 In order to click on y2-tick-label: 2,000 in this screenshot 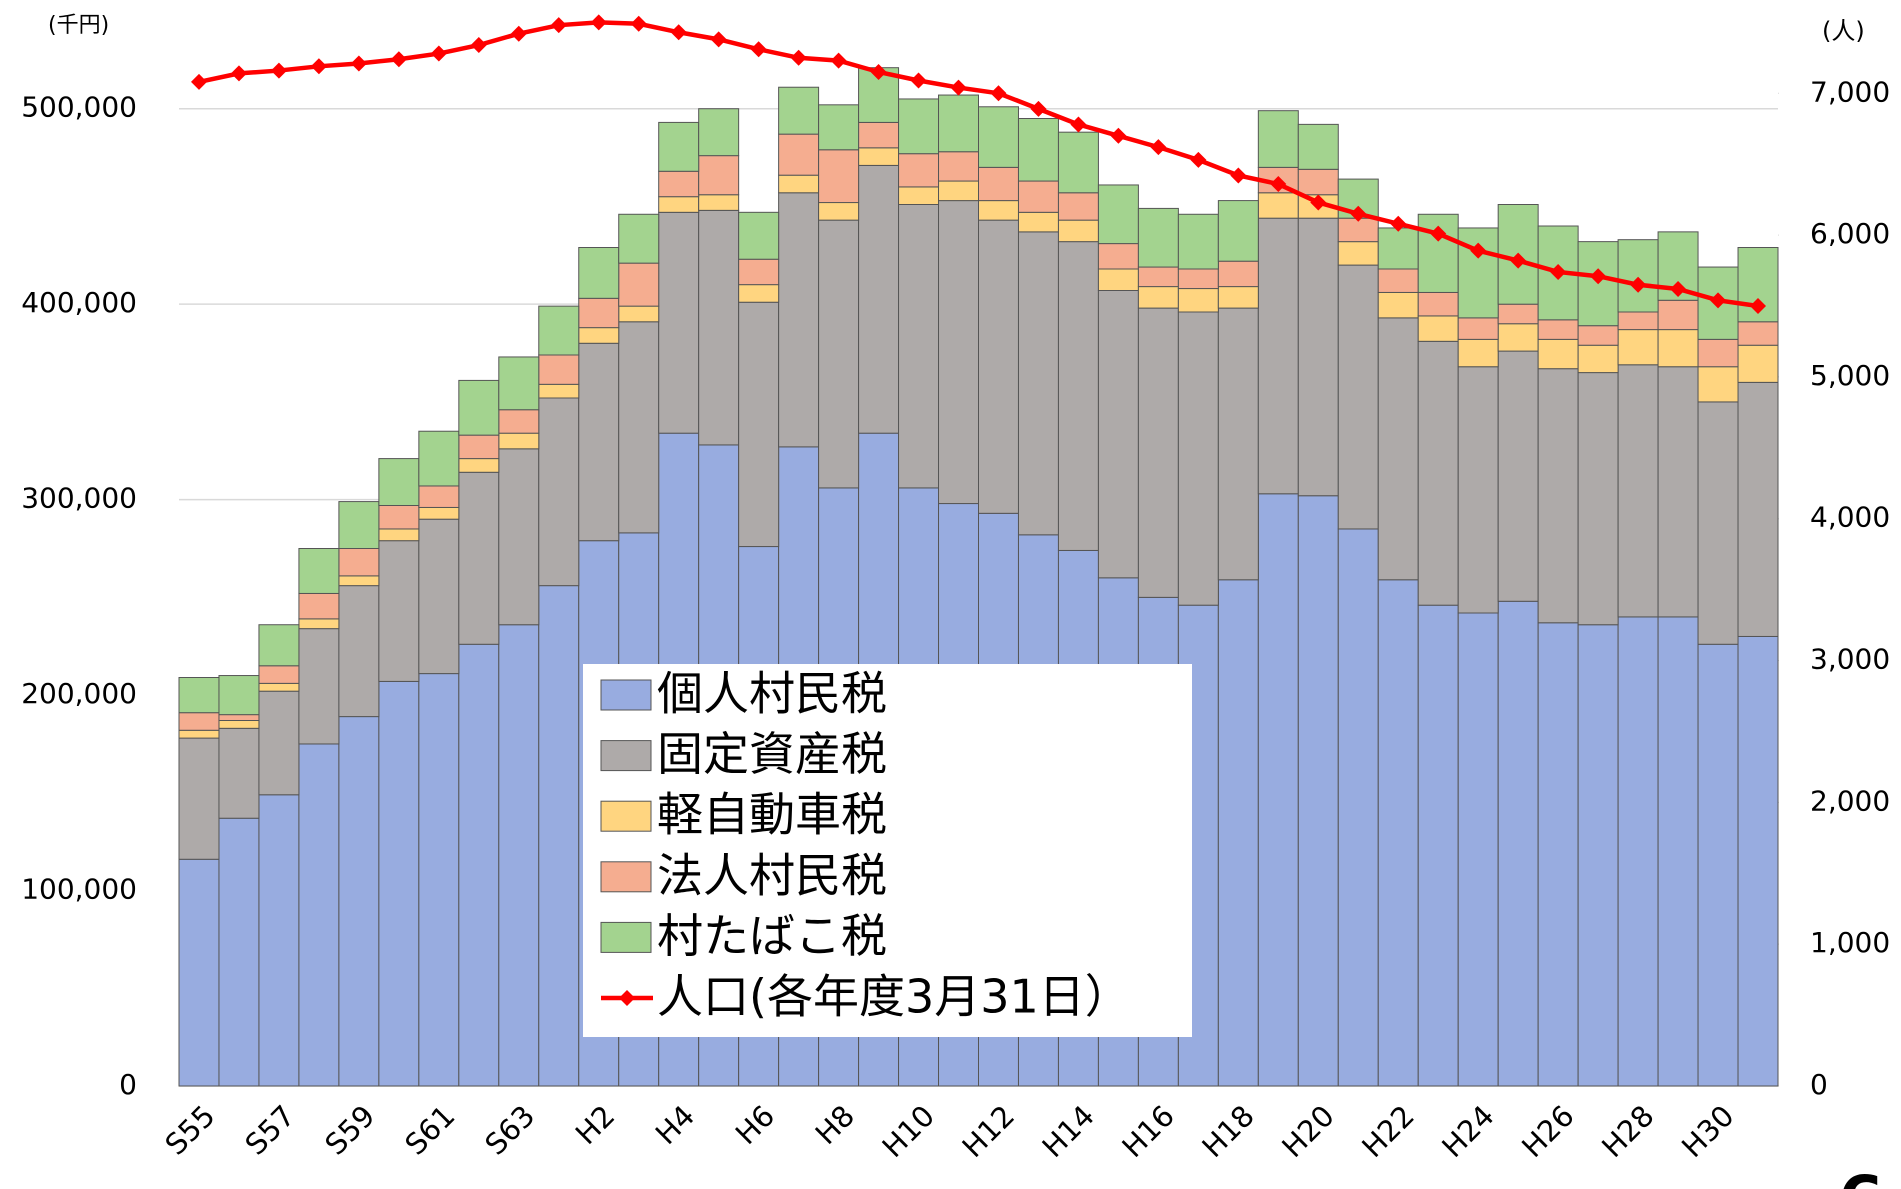, I will do `click(1850, 800)`.